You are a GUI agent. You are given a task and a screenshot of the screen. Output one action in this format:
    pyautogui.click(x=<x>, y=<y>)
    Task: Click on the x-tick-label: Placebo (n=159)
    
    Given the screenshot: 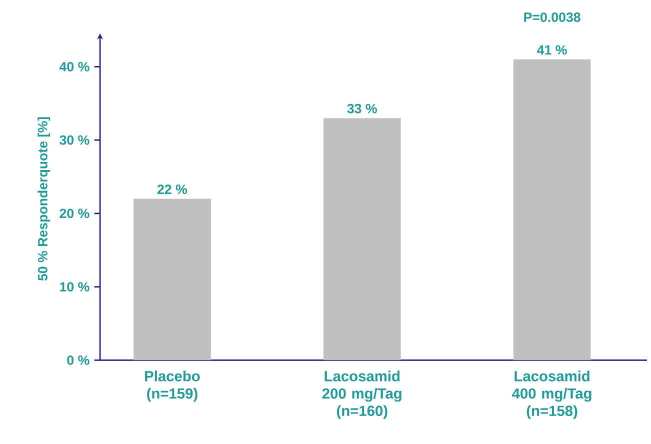 What is the action you would take?
    pyautogui.click(x=172, y=386)
    